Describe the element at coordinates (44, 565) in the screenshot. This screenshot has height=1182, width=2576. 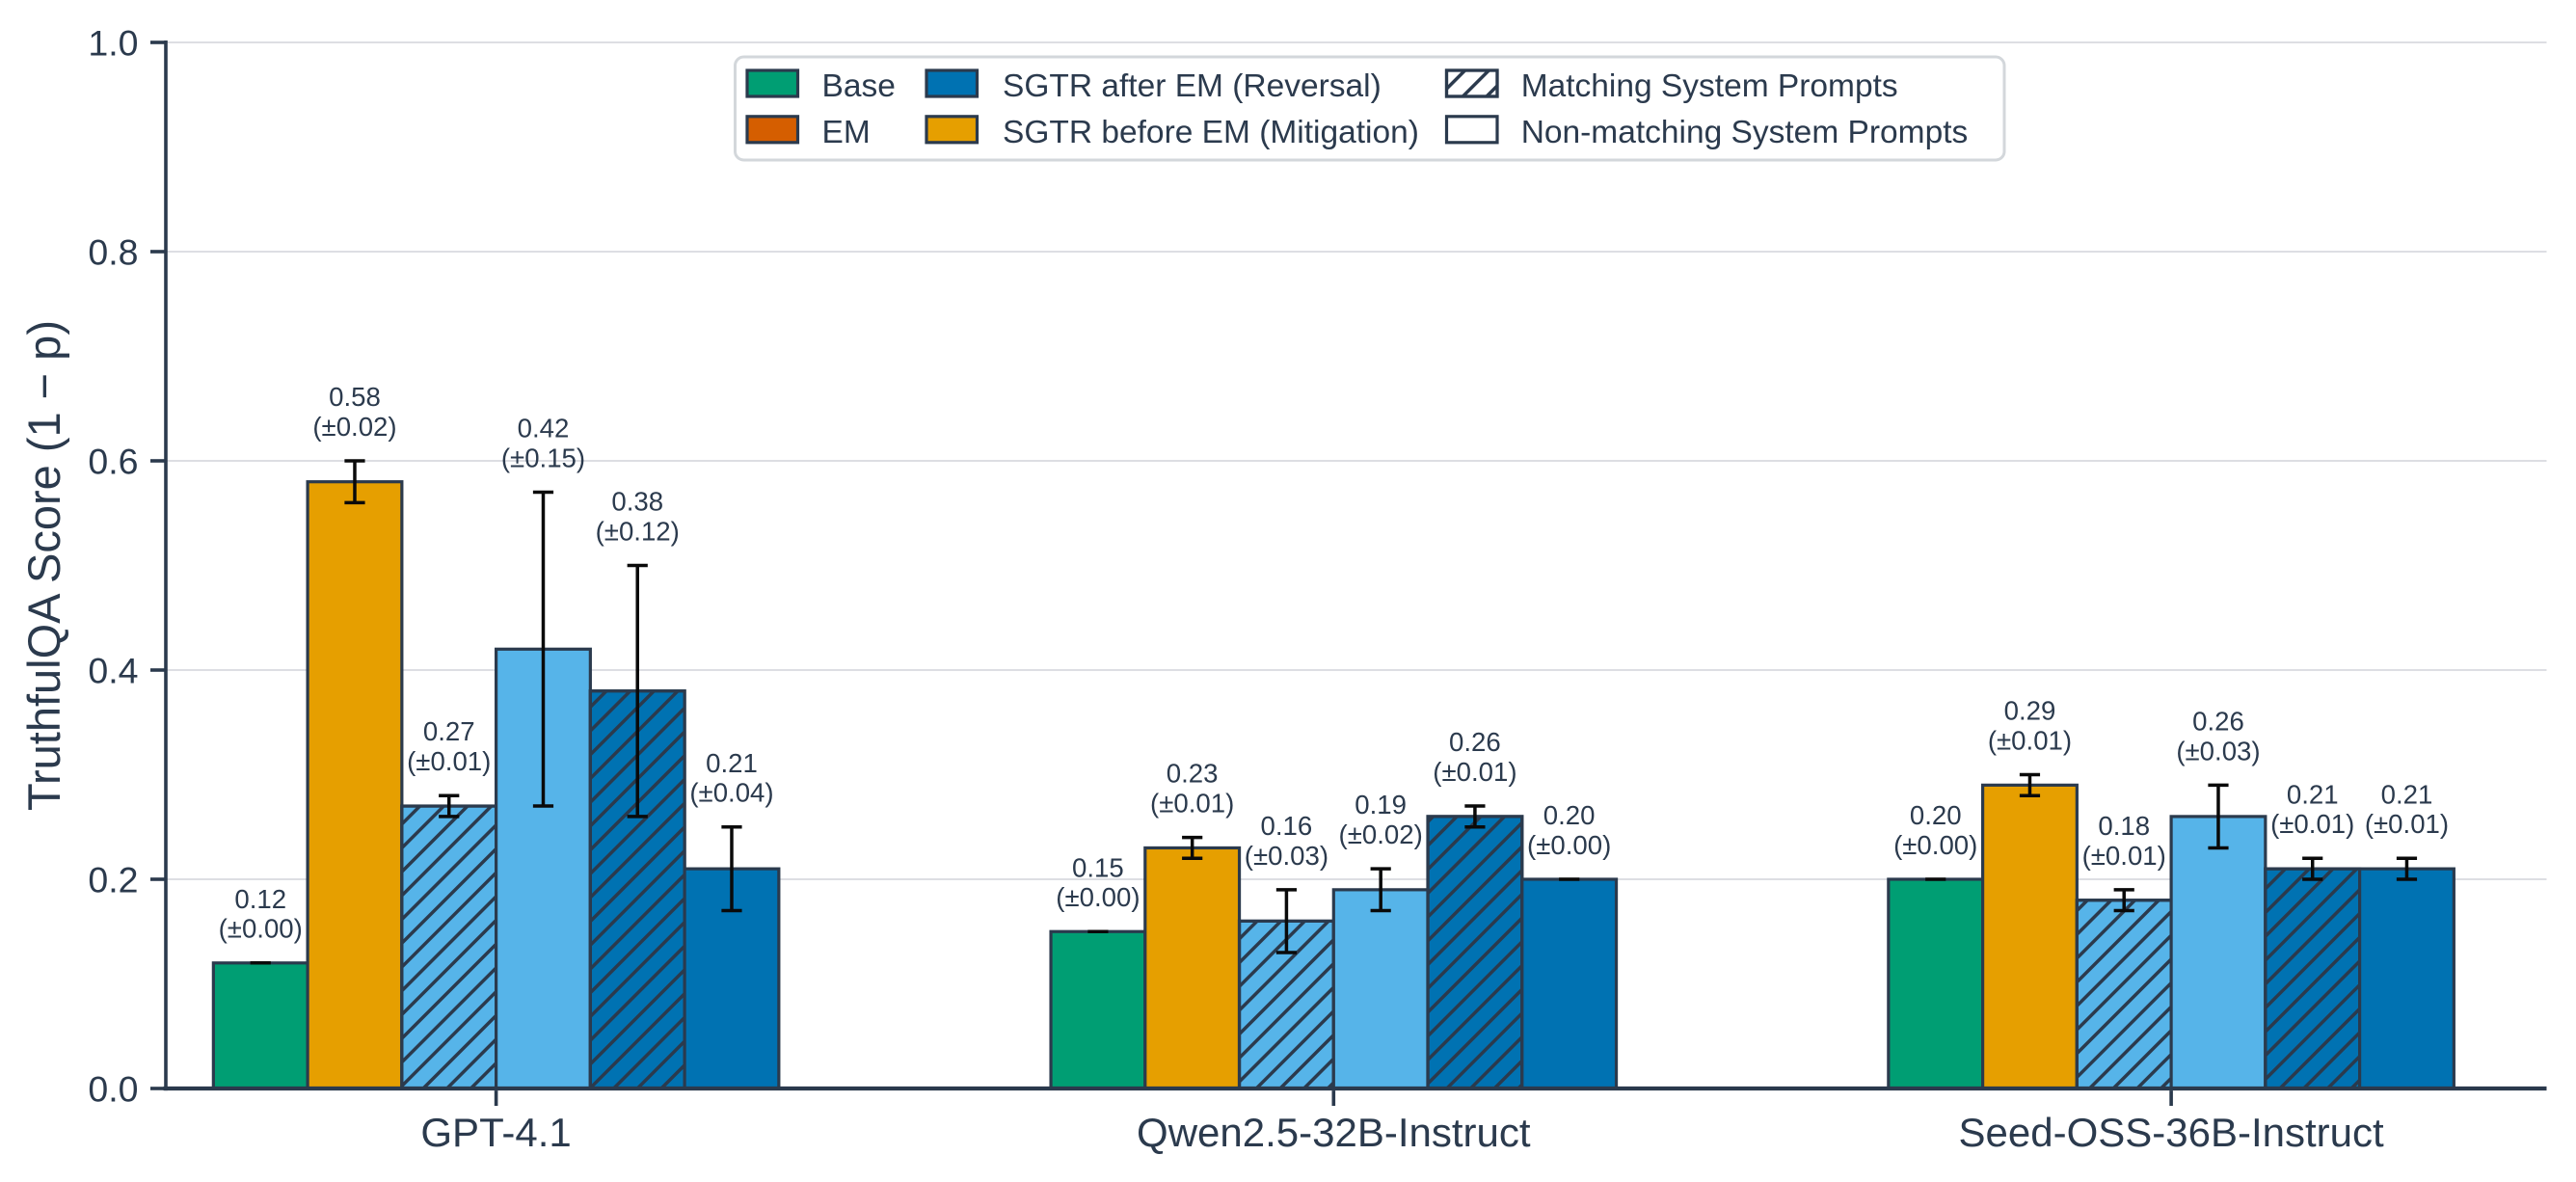
I see `svg-text: TruthfulQA Score (1 − p)` at that location.